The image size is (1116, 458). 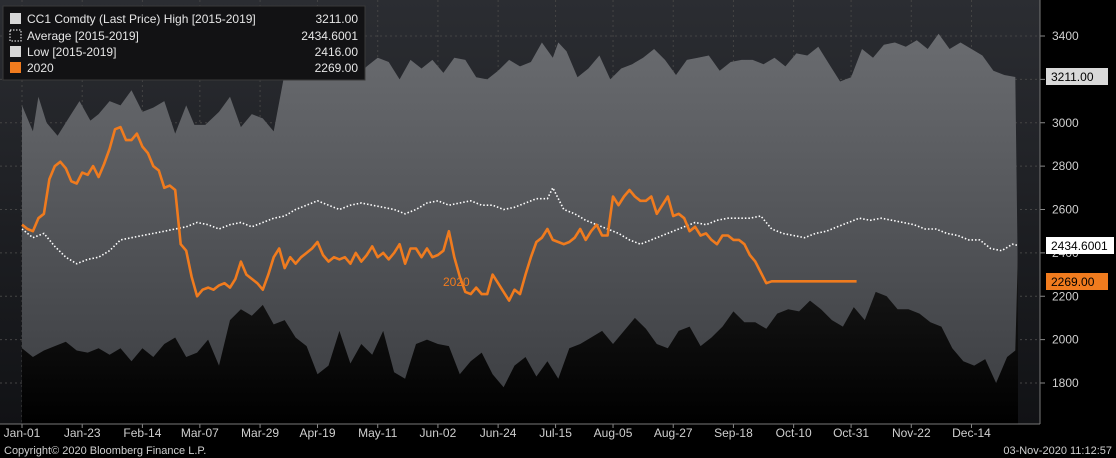 I want to click on badge-2020-box, so click(x=1077, y=281).